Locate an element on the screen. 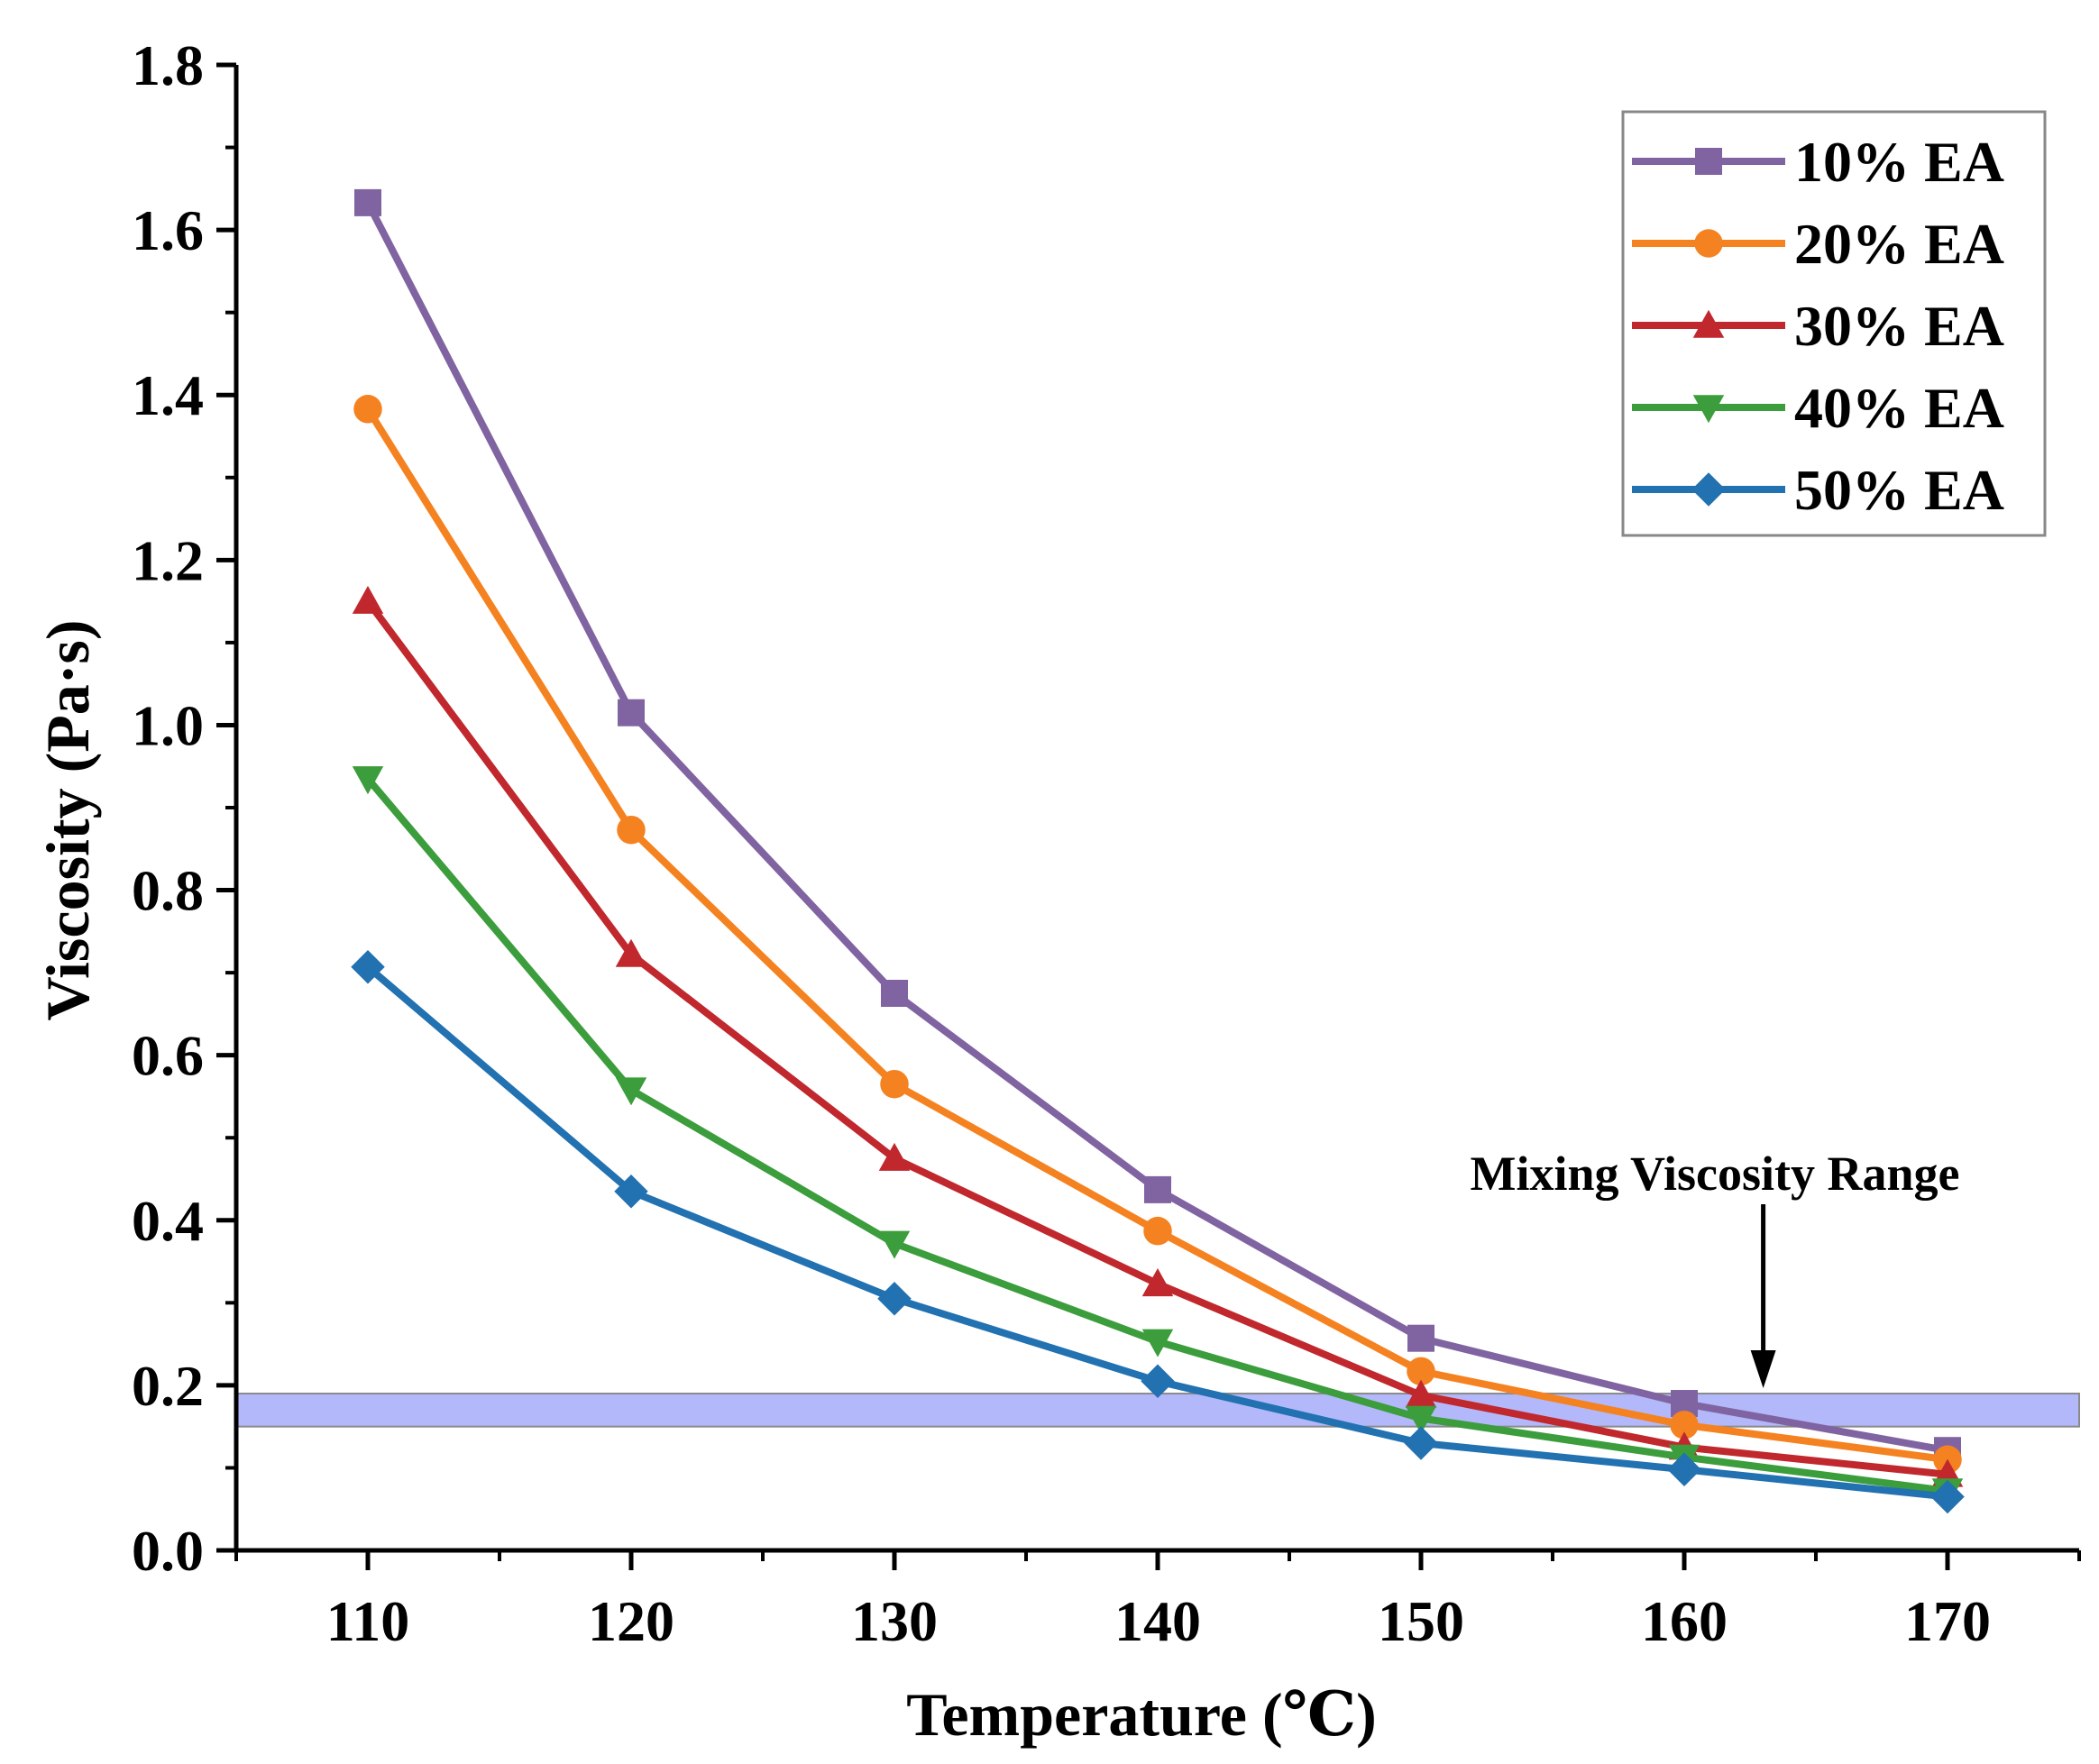 The height and width of the screenshot is (1764, 2099). x-axis-title: Temperature (℃) is located at coordinates (1141, 1714).